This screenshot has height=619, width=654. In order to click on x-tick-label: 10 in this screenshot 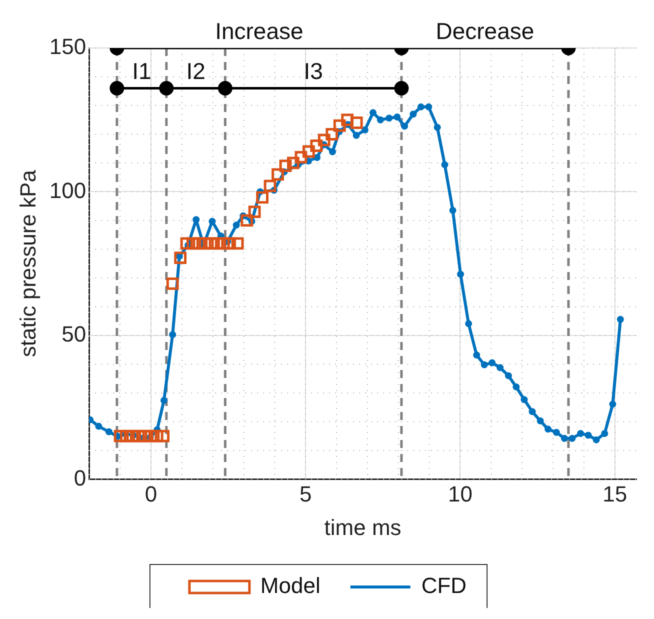, I will do `click(460, 493)`.